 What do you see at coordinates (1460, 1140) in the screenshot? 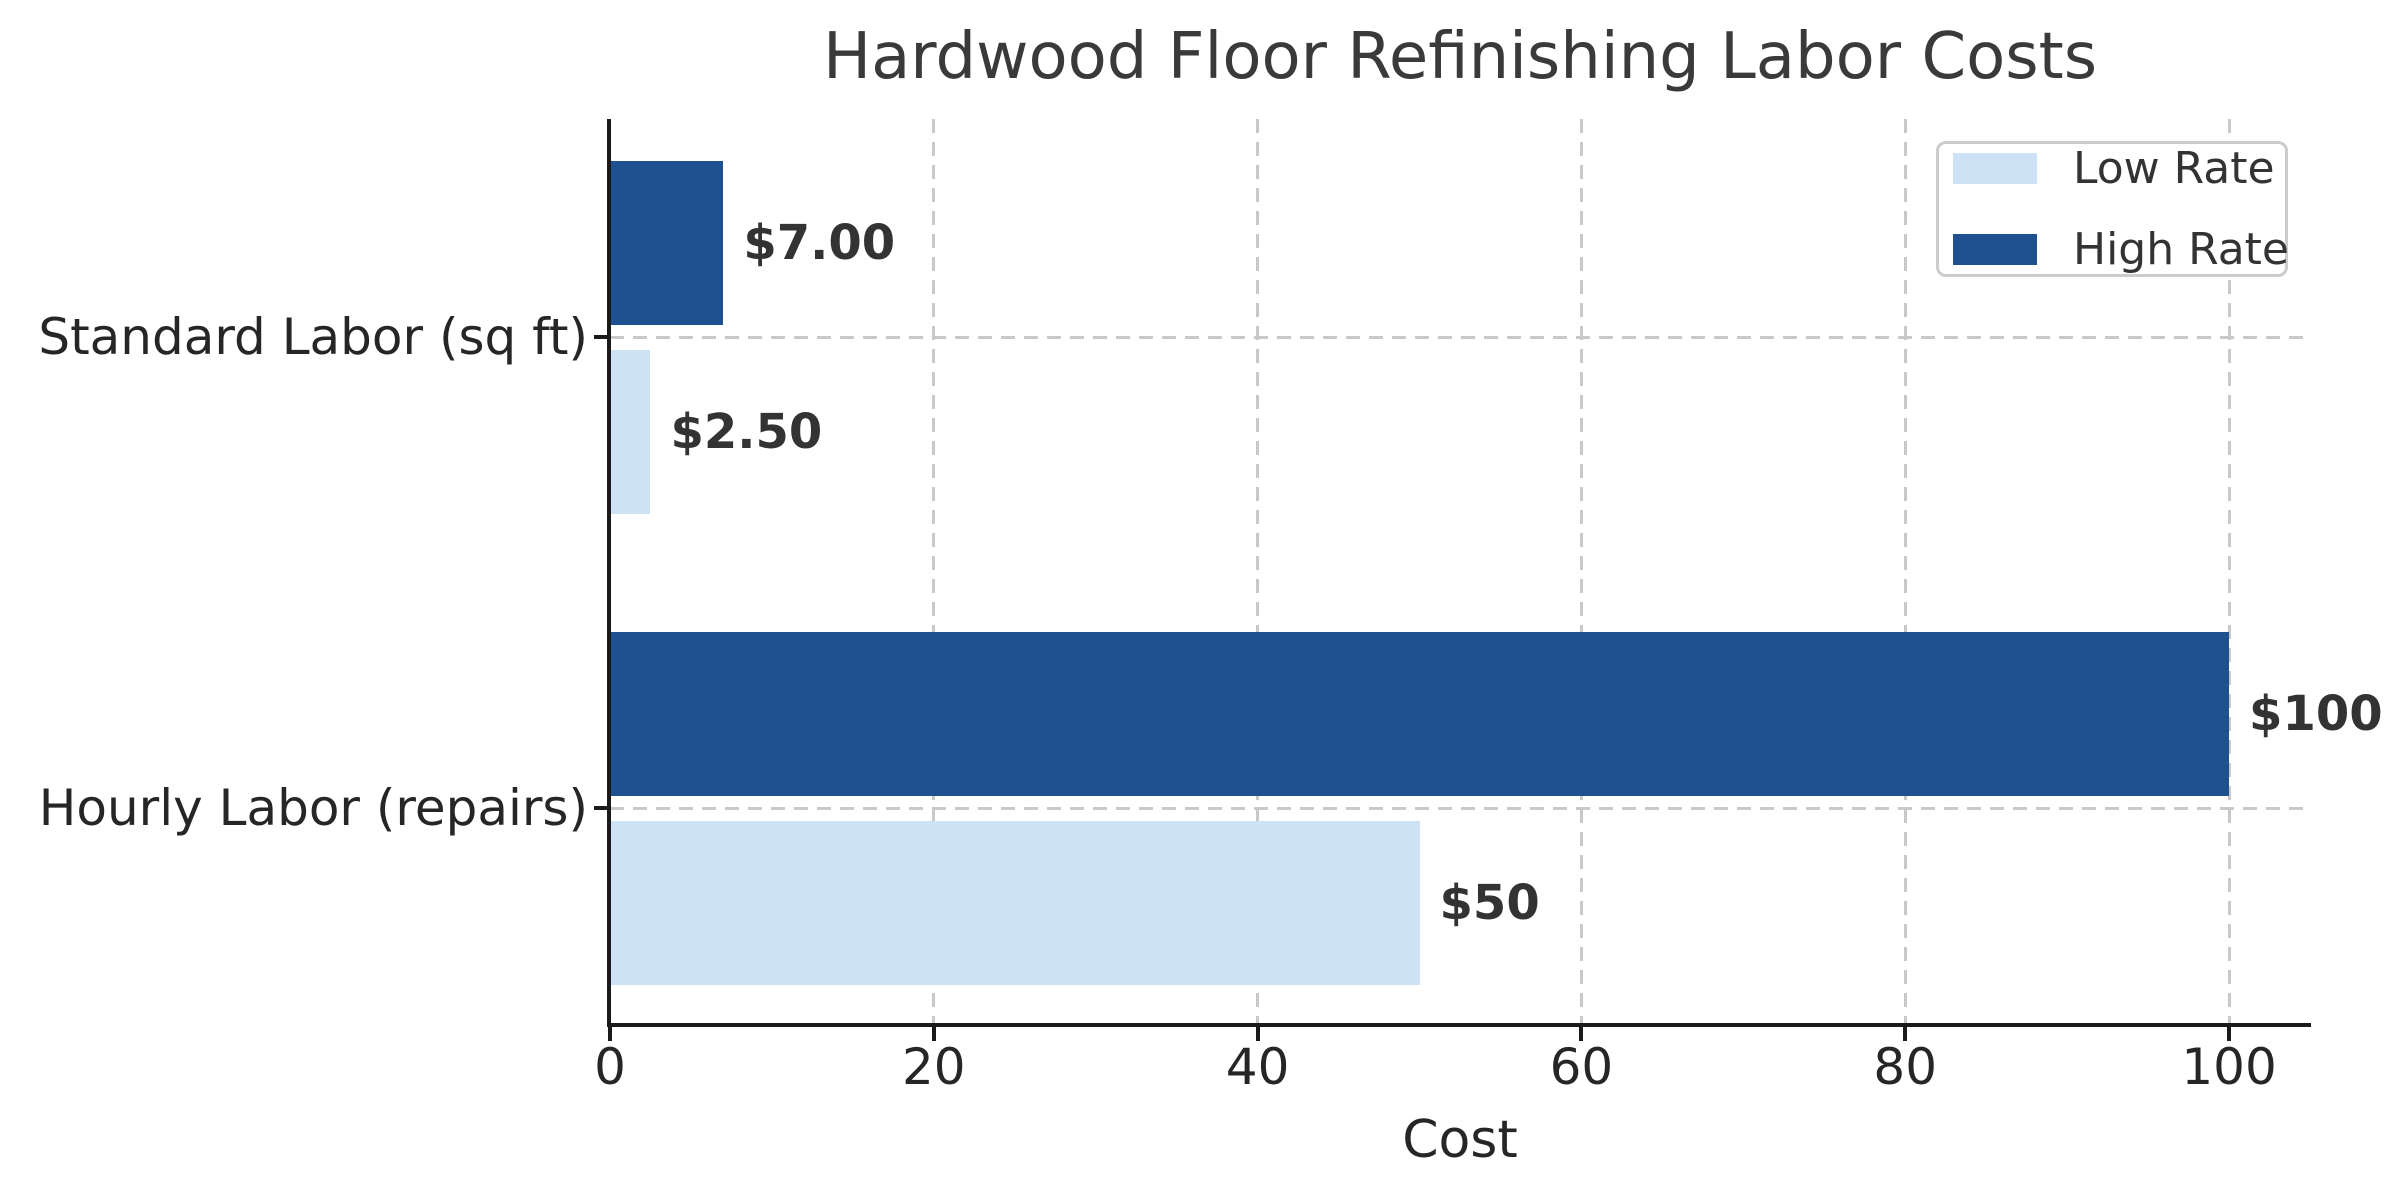
I see `x-axis-label: Cost` at bounding box center [1460, 1140].